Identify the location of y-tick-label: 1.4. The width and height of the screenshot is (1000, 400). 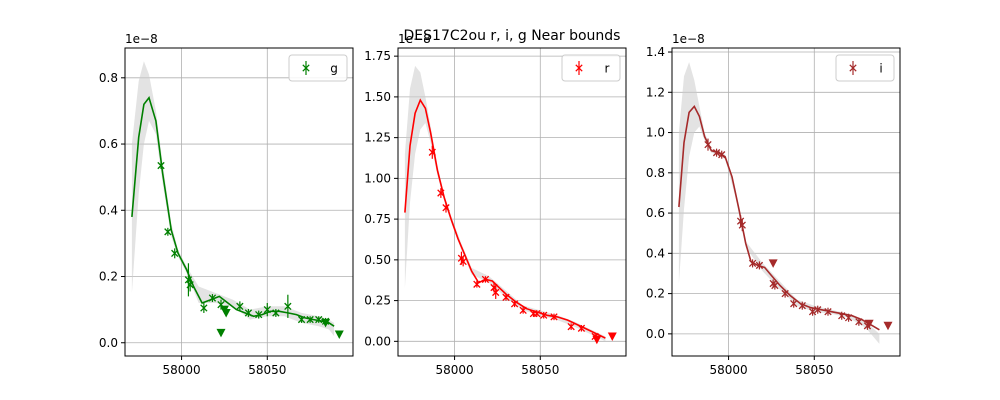
(655, 52).